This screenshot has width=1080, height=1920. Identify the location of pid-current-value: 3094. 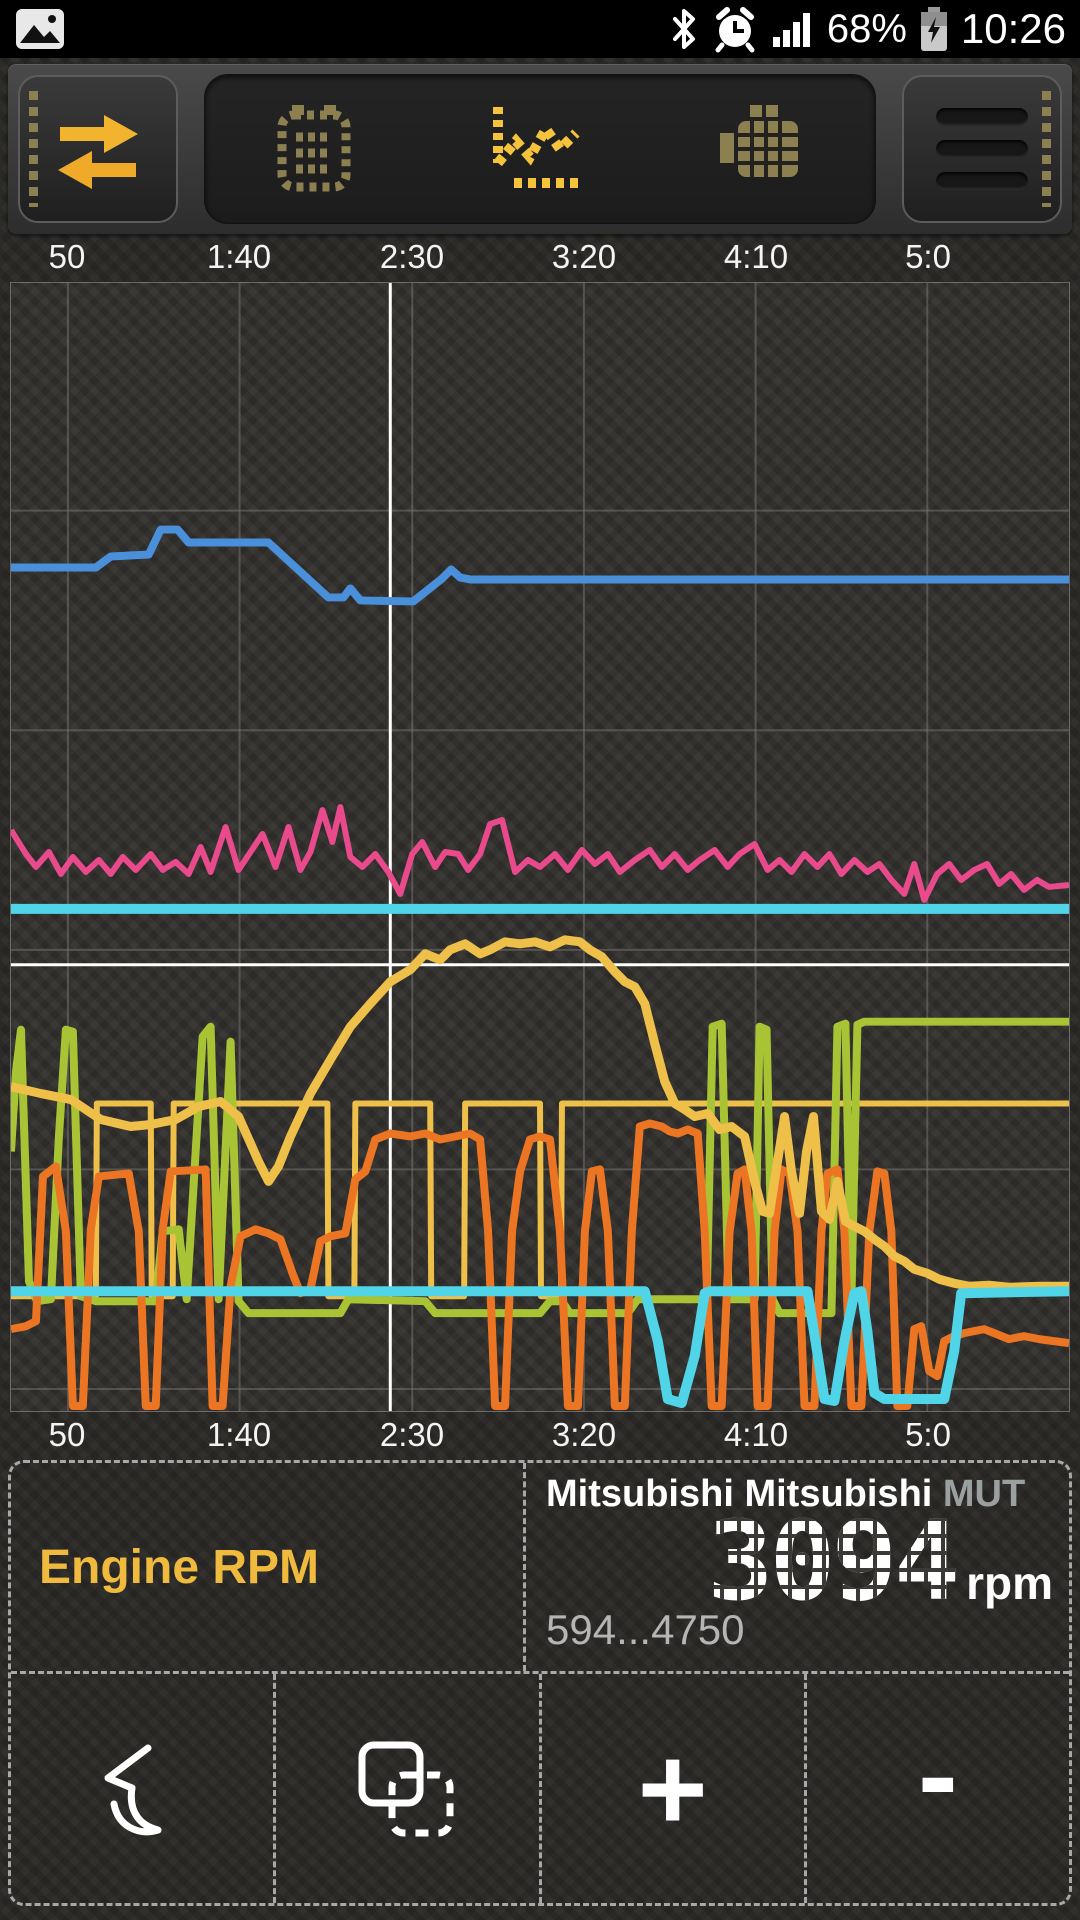
(832, 1561).